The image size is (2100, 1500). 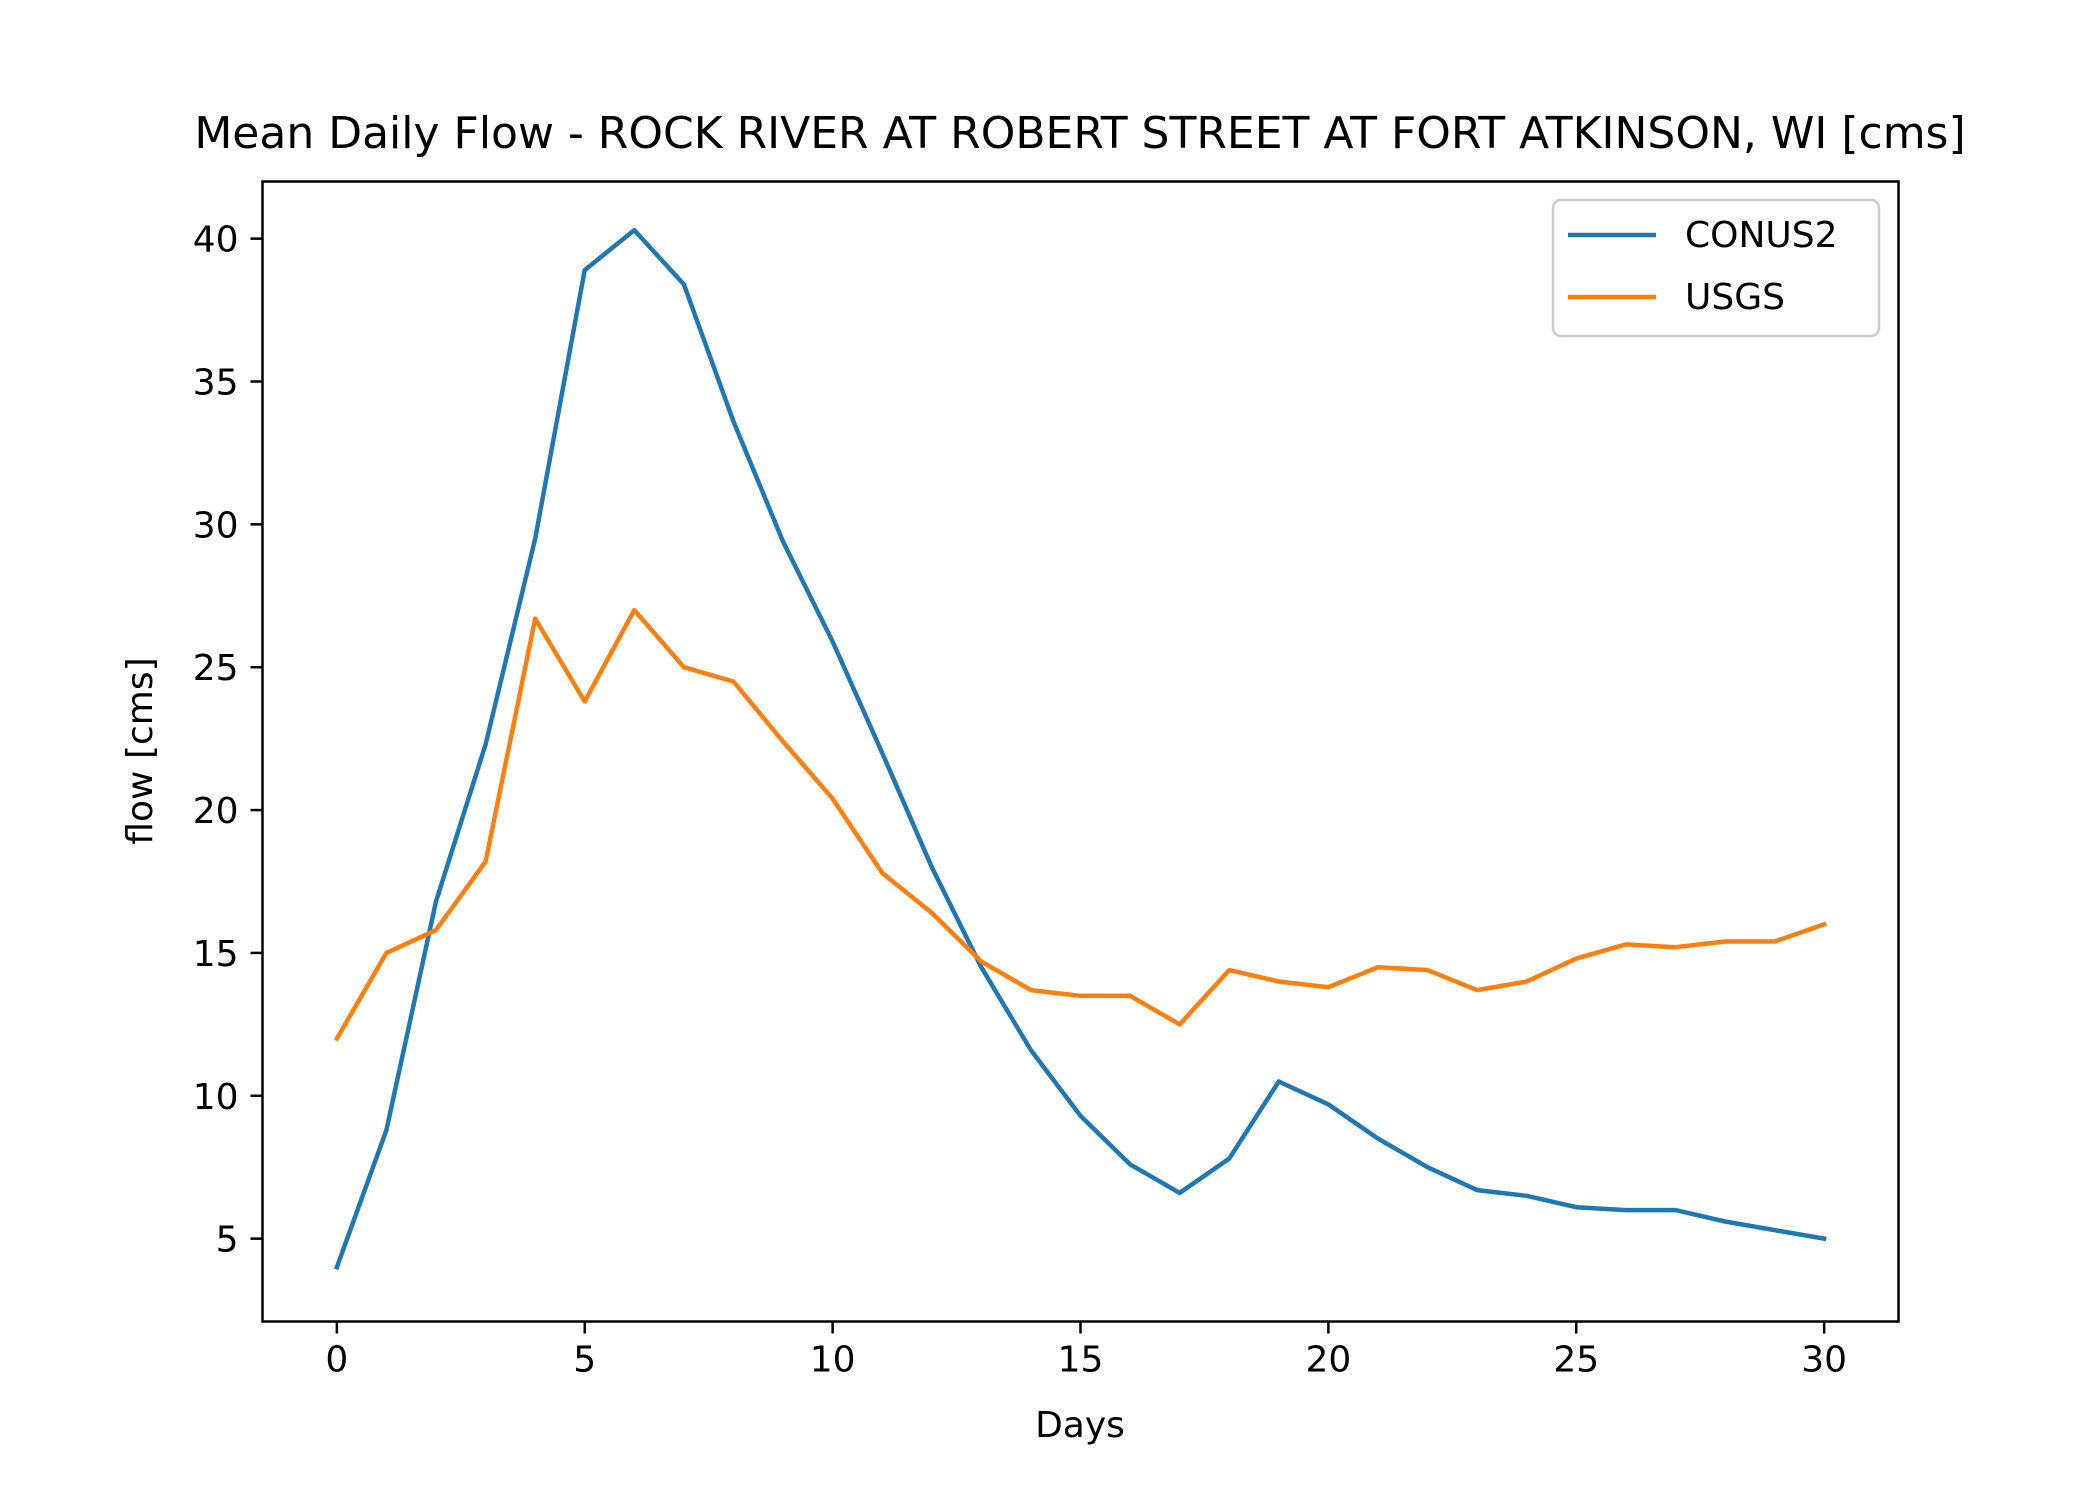 I want to click on y-tick-label: 25, so click(x=216, y=668).